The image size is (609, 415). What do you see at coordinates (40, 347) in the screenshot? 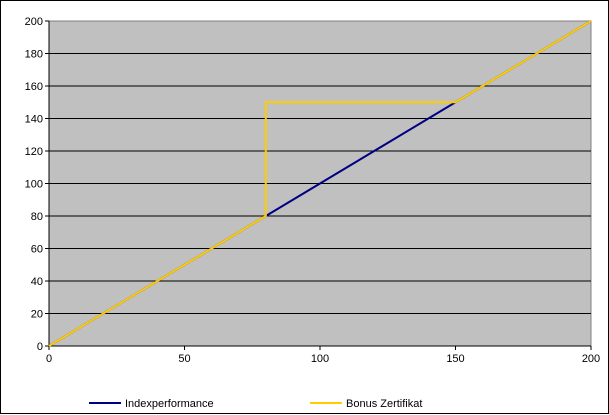
I see `y-tick-label-0: 0` at bounding box center [40, 347].